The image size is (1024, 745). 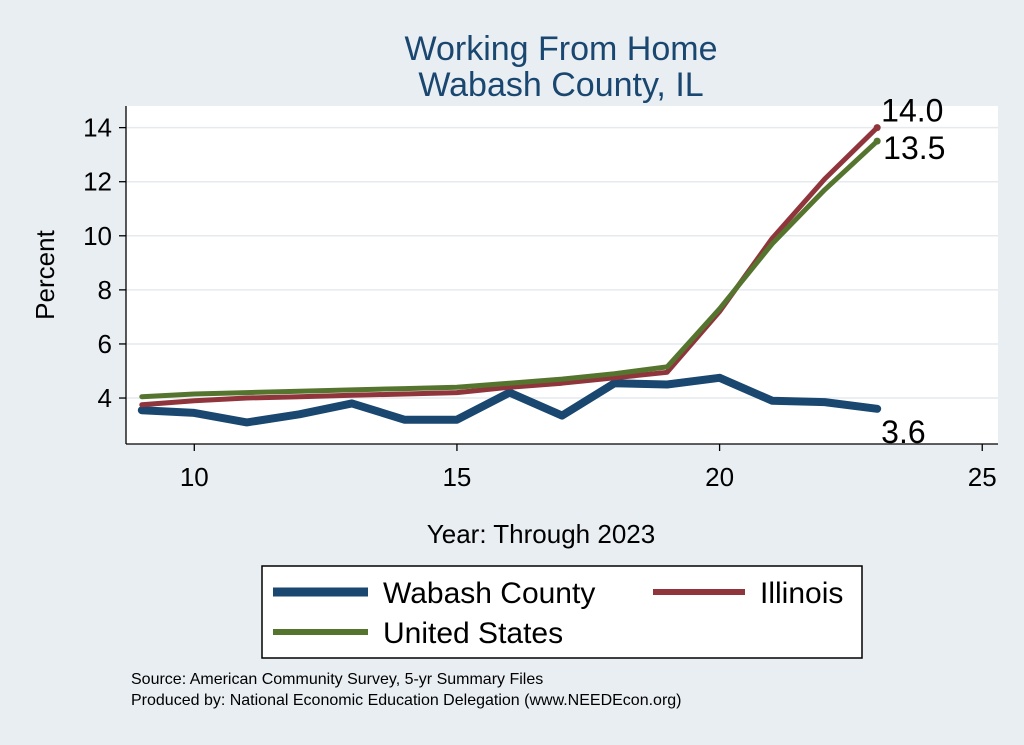 I want to click on y-axis-label: Percent, so click(x=45, y=274).